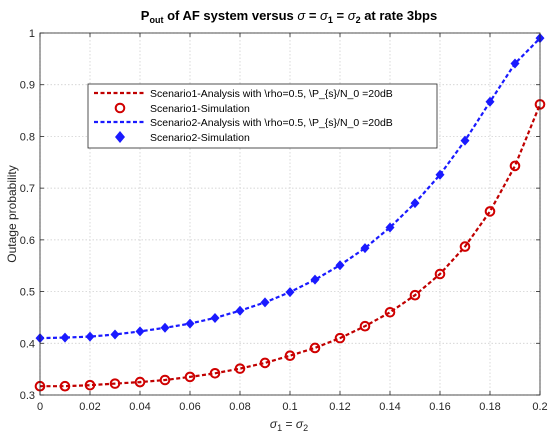  I want to click on x-tick-label: 0.16, so click(439, 407).